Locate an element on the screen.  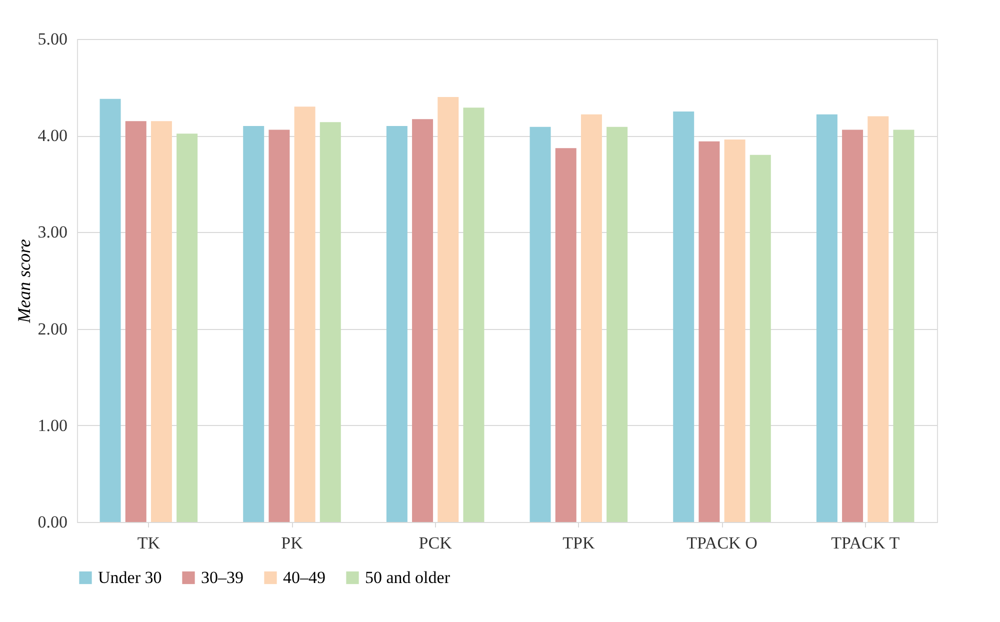
y-tick-label: 0.00 is located at coordinates (53, 522).